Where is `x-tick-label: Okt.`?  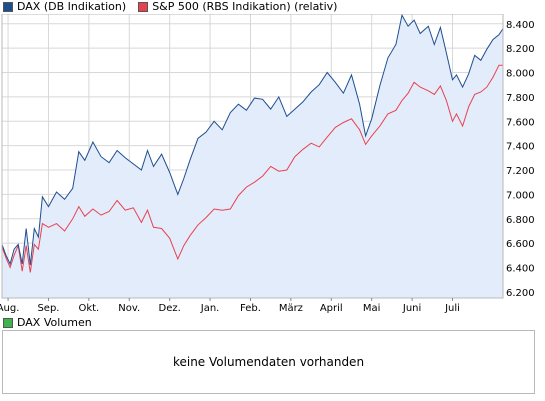
x-tick-label: Okt. is located at coordinates (88, 308).